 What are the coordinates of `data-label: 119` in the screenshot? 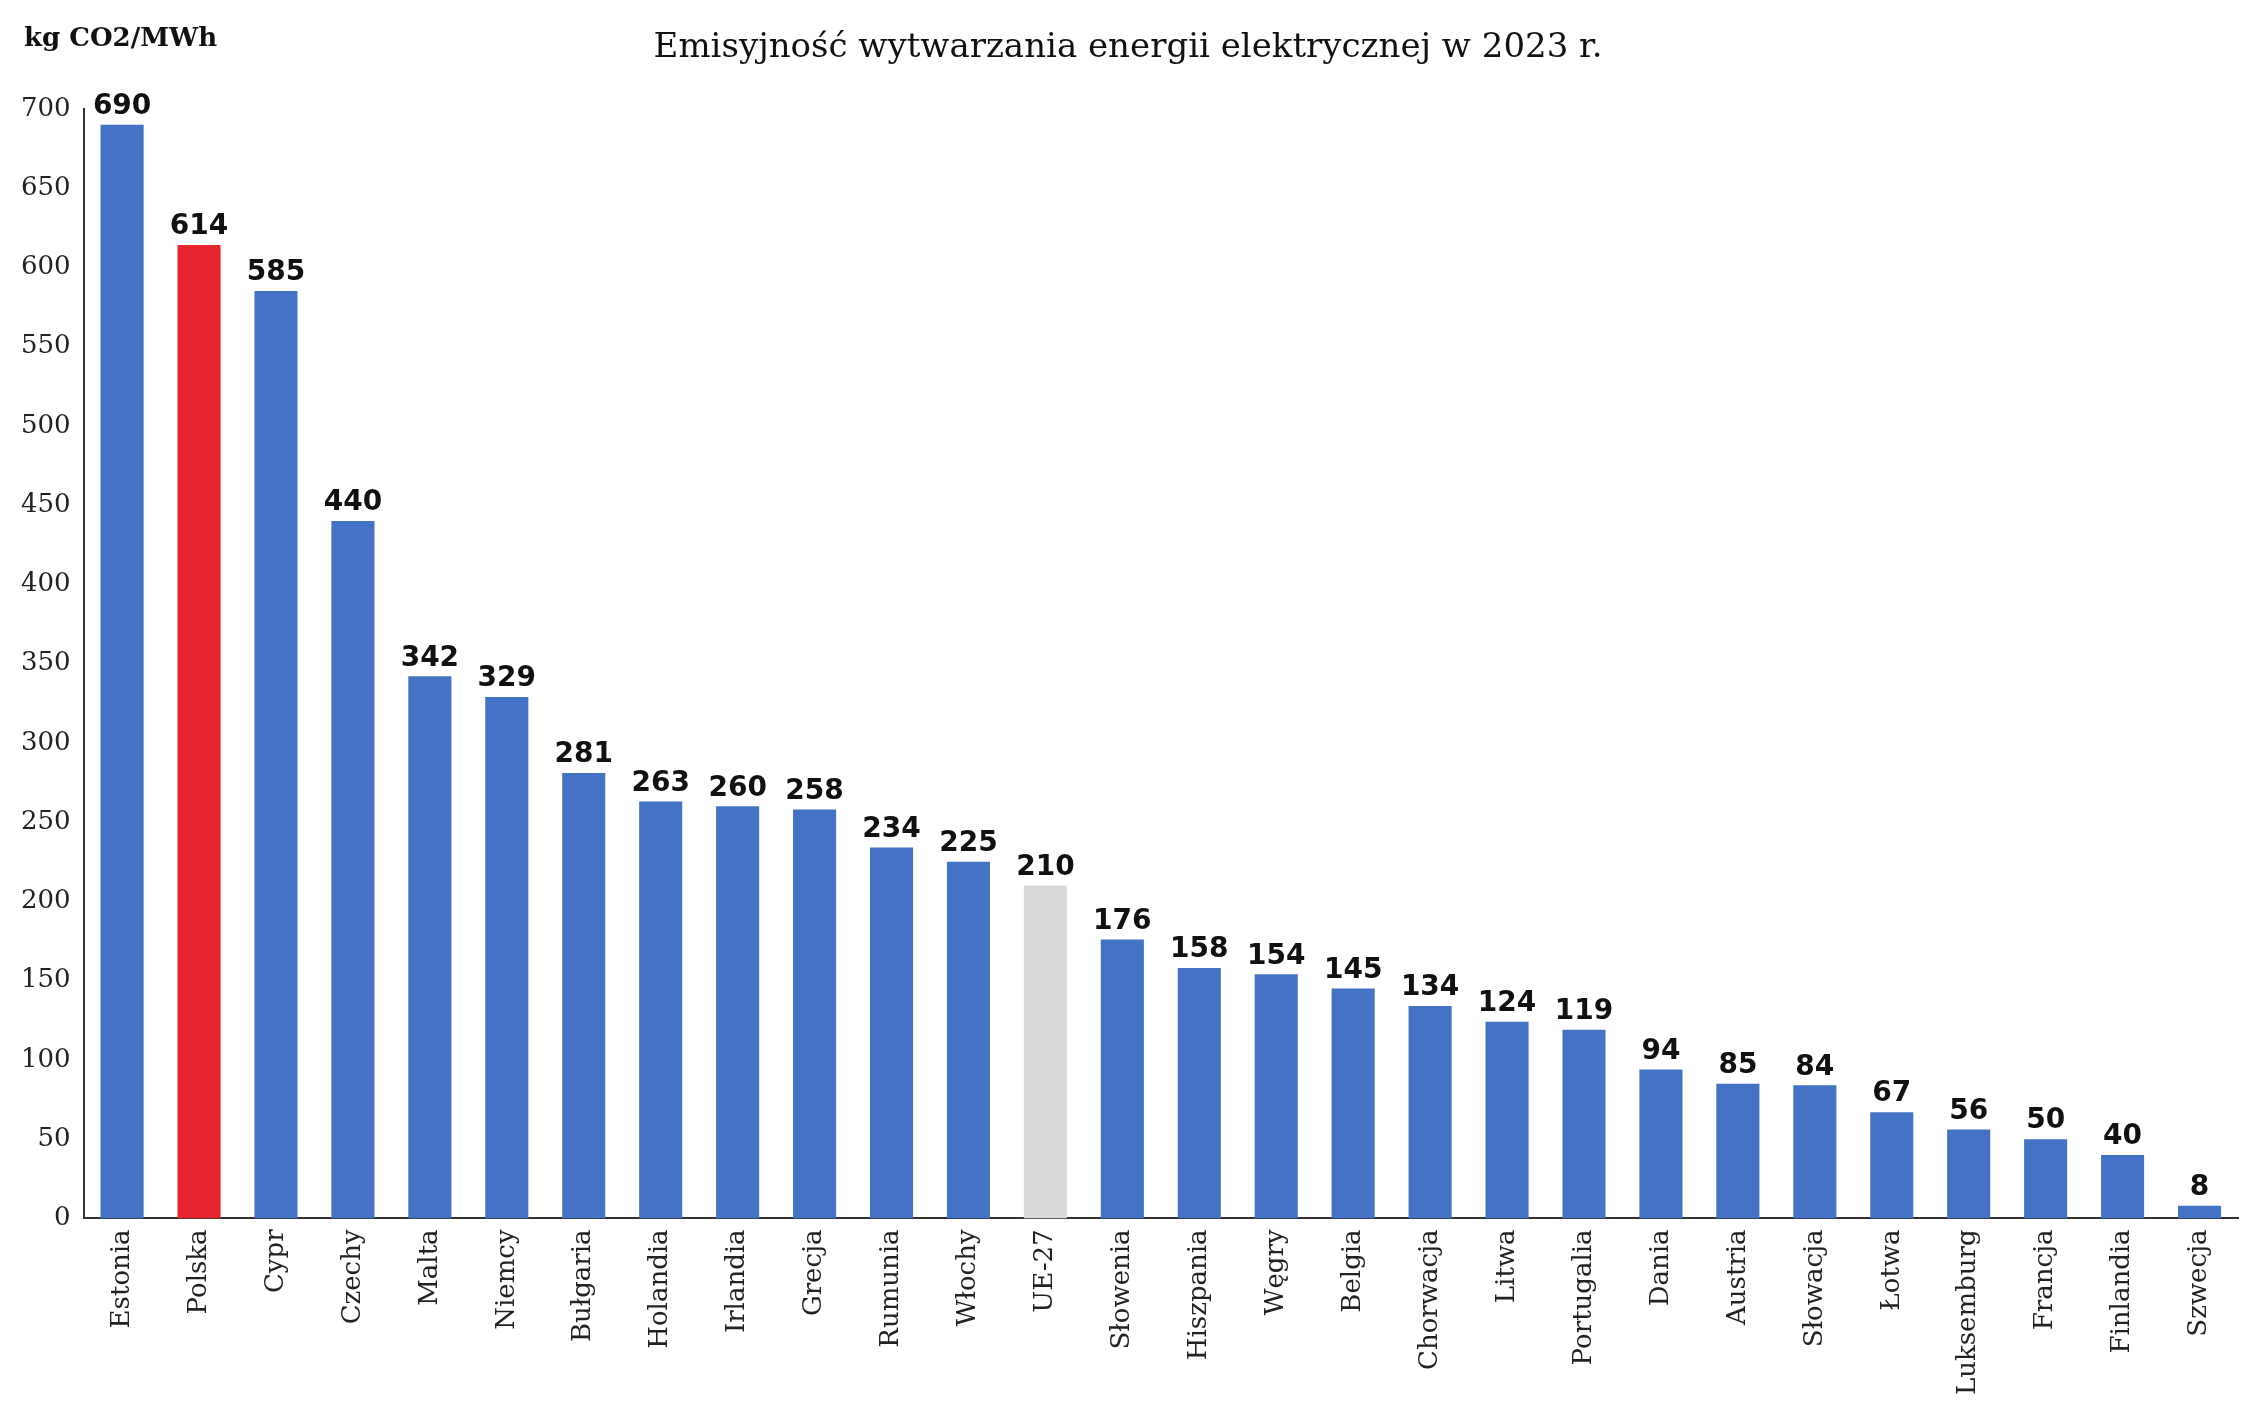 It's located at (1584, 1010).